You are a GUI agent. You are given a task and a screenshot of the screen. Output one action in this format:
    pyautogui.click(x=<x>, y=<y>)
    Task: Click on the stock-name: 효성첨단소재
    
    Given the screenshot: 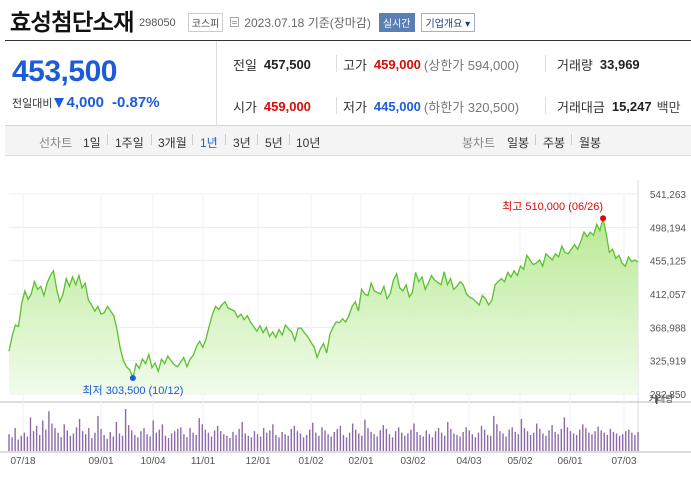 What is the action you would take?
    pyautogui.click(x=72, y=22)
    